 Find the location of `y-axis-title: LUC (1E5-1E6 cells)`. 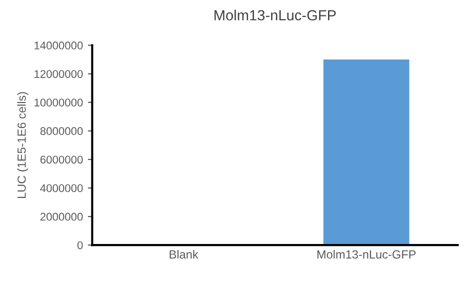

y-axis-title: LUC (1E5-1E6 cells) is located at coordinates (22, 145).